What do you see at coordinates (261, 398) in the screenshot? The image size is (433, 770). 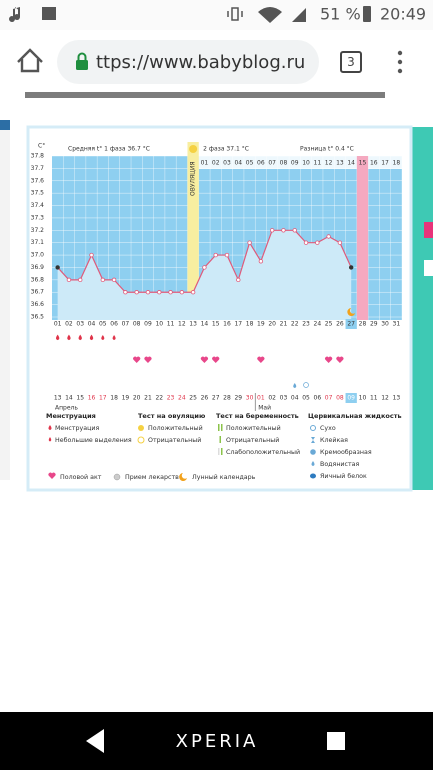 I see `date: 01` at bounding box center [261, 398].